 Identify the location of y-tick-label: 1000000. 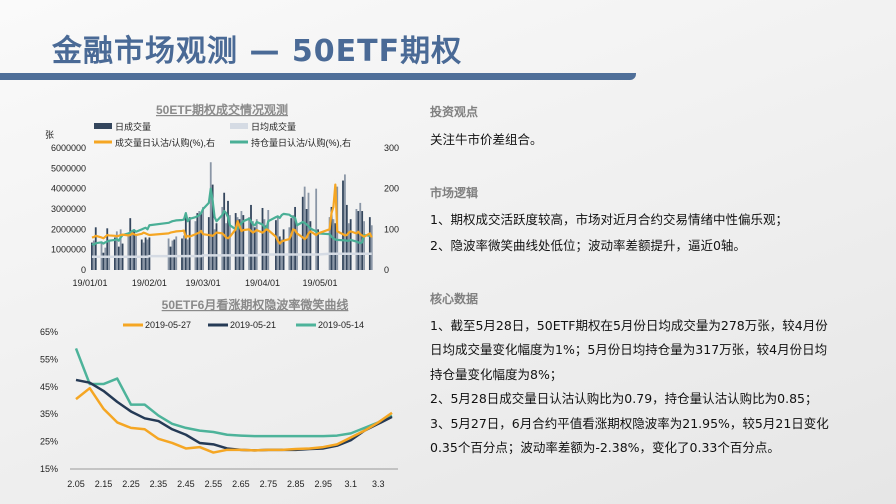
(68, 250).